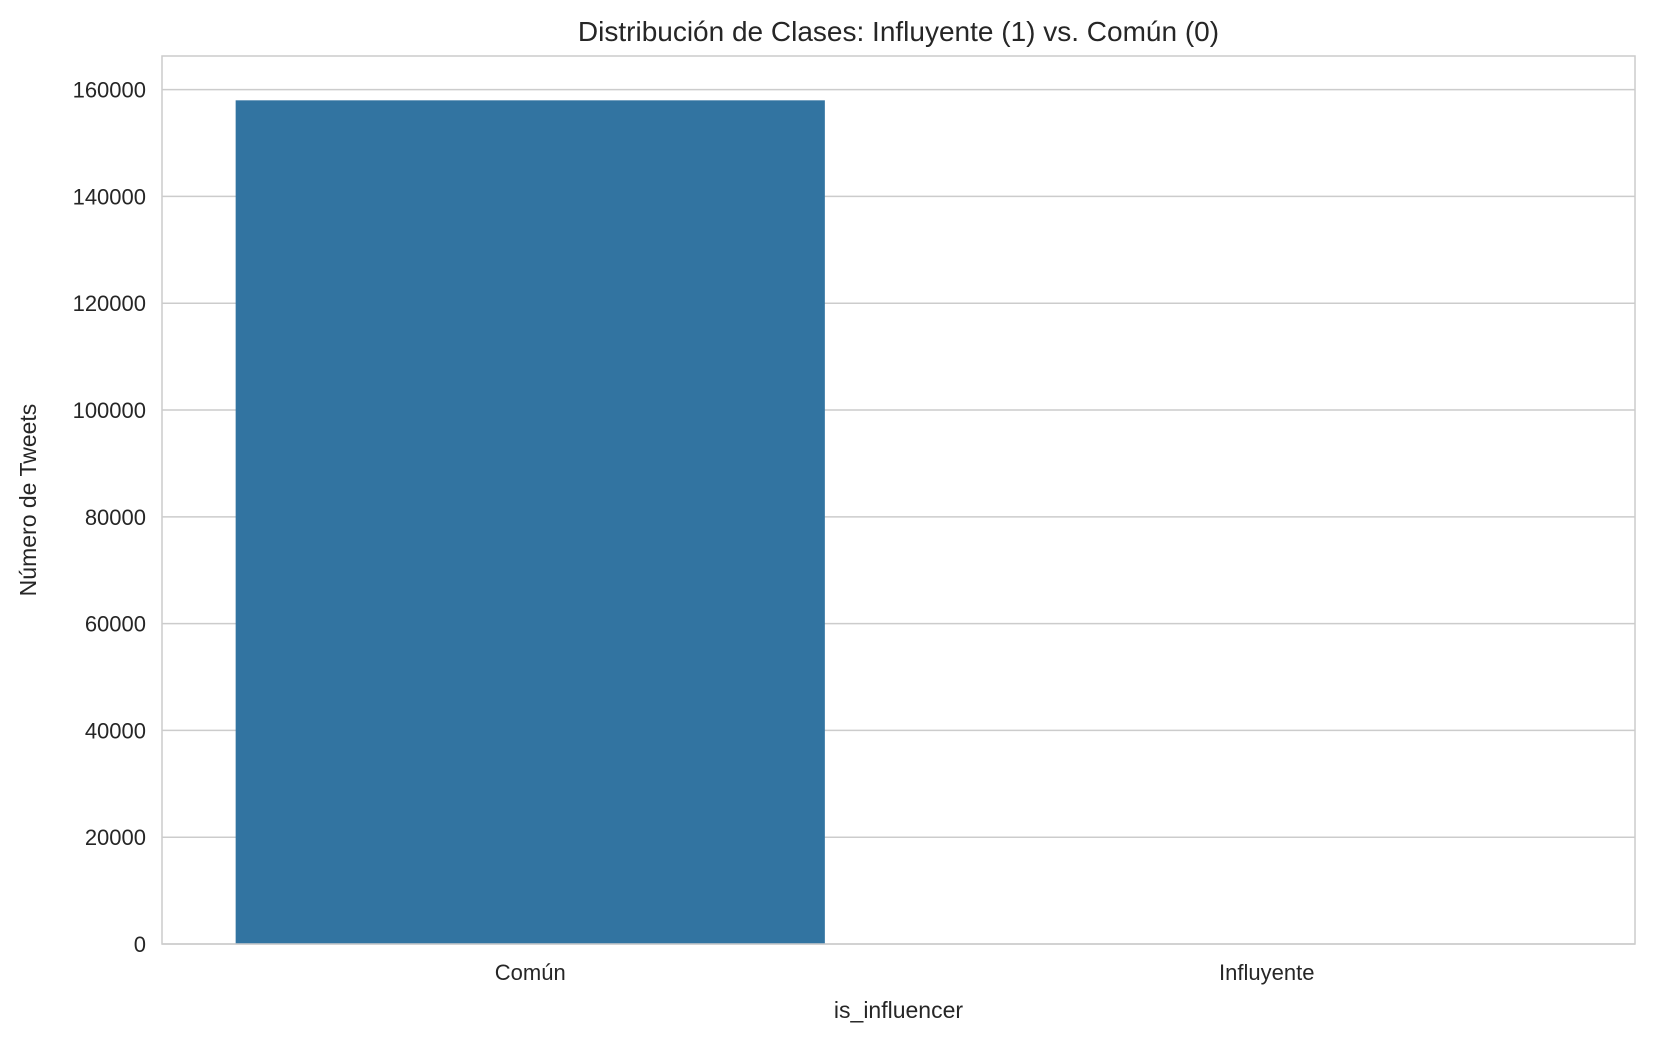 The width and height of the screenshot is (1668, 1041). What do you see at coordinates (140, 944) in the screenshot?
I see `y-tick-label: 0` at bounding box center [140, 944].